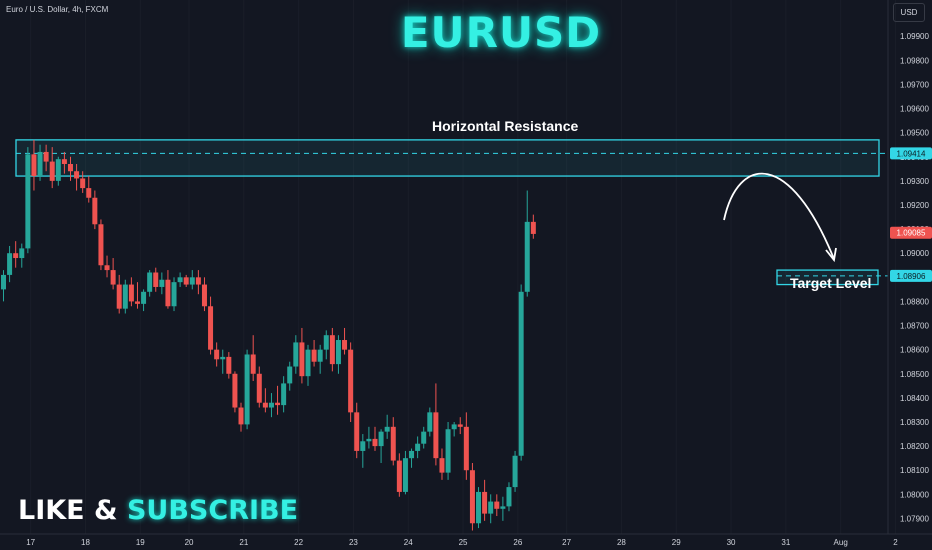 This screenshot has height=550, width=932. I want to click on time-axis: 171819202122232425262728293031Aug24567, so click(479, 542).